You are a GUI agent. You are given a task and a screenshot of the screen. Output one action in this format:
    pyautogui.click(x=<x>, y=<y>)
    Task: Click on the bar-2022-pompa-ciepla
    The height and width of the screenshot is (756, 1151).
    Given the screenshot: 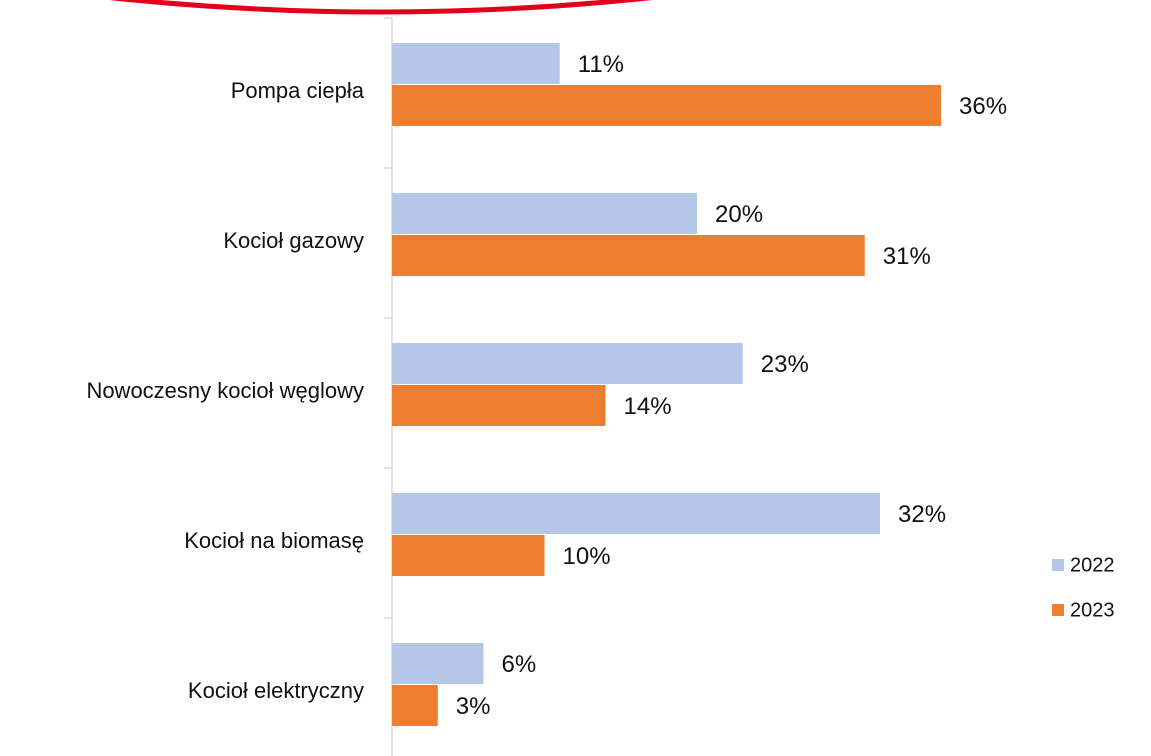 What is the action you would take?
    pyautogui.click(x=476, y=63)
    